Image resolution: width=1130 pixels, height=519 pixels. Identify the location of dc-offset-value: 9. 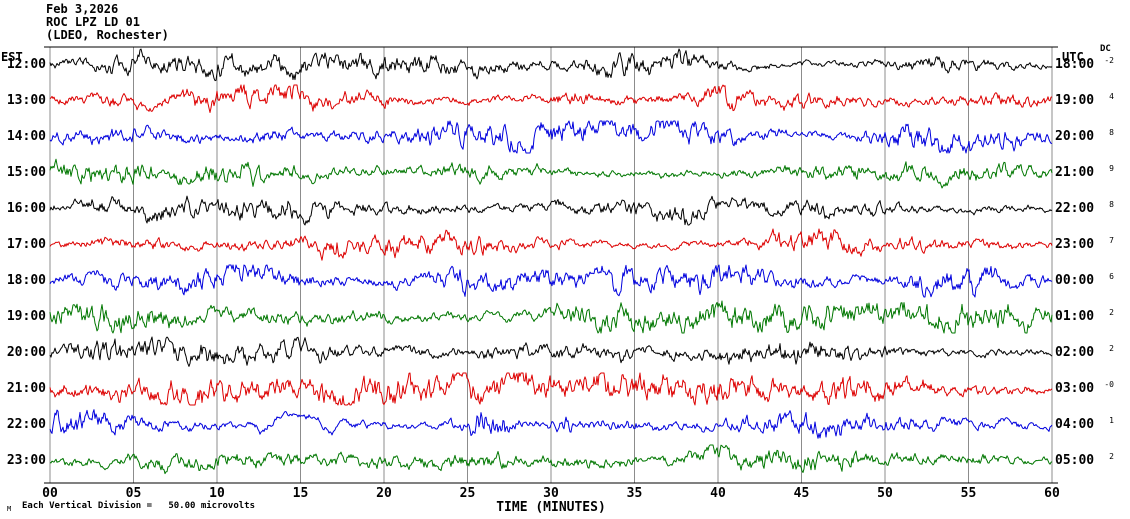
(1111, 168).